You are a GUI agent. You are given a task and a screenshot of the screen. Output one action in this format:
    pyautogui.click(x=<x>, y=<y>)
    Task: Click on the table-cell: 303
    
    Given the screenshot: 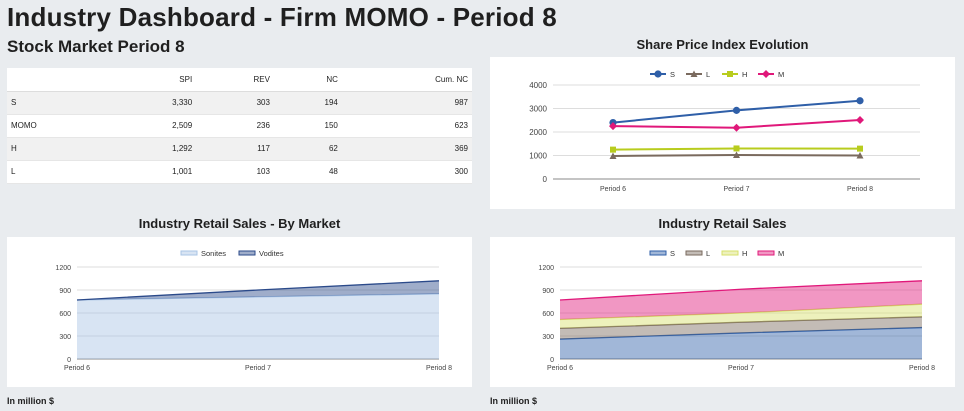 What is the action you would take?
    pyautogui.click(x=235, y=103)
    